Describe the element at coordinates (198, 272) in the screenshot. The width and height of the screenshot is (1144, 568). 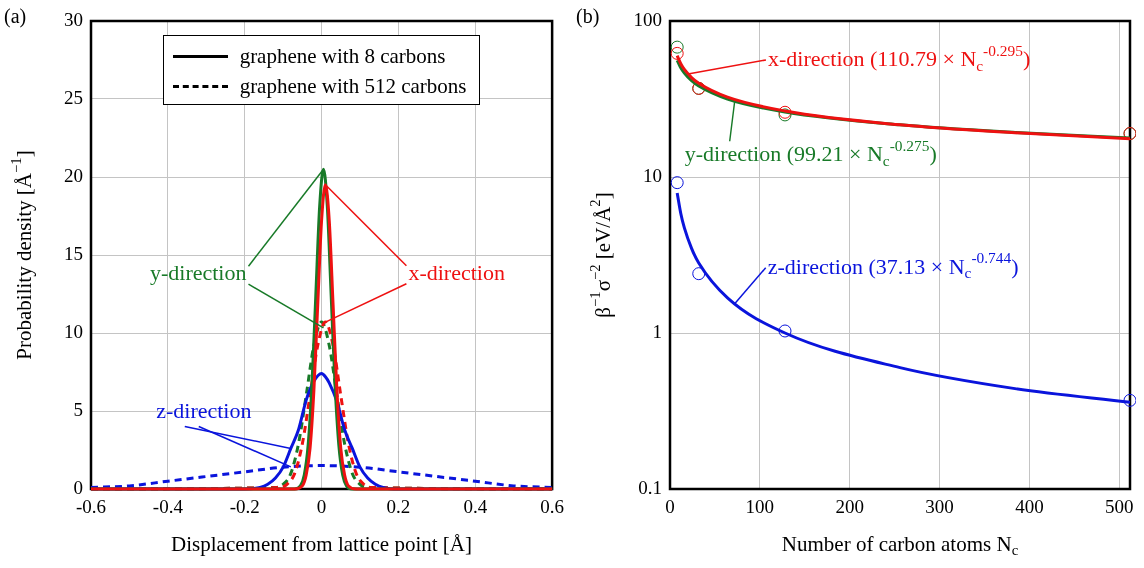
I see `annotation: y-direction` at that location.